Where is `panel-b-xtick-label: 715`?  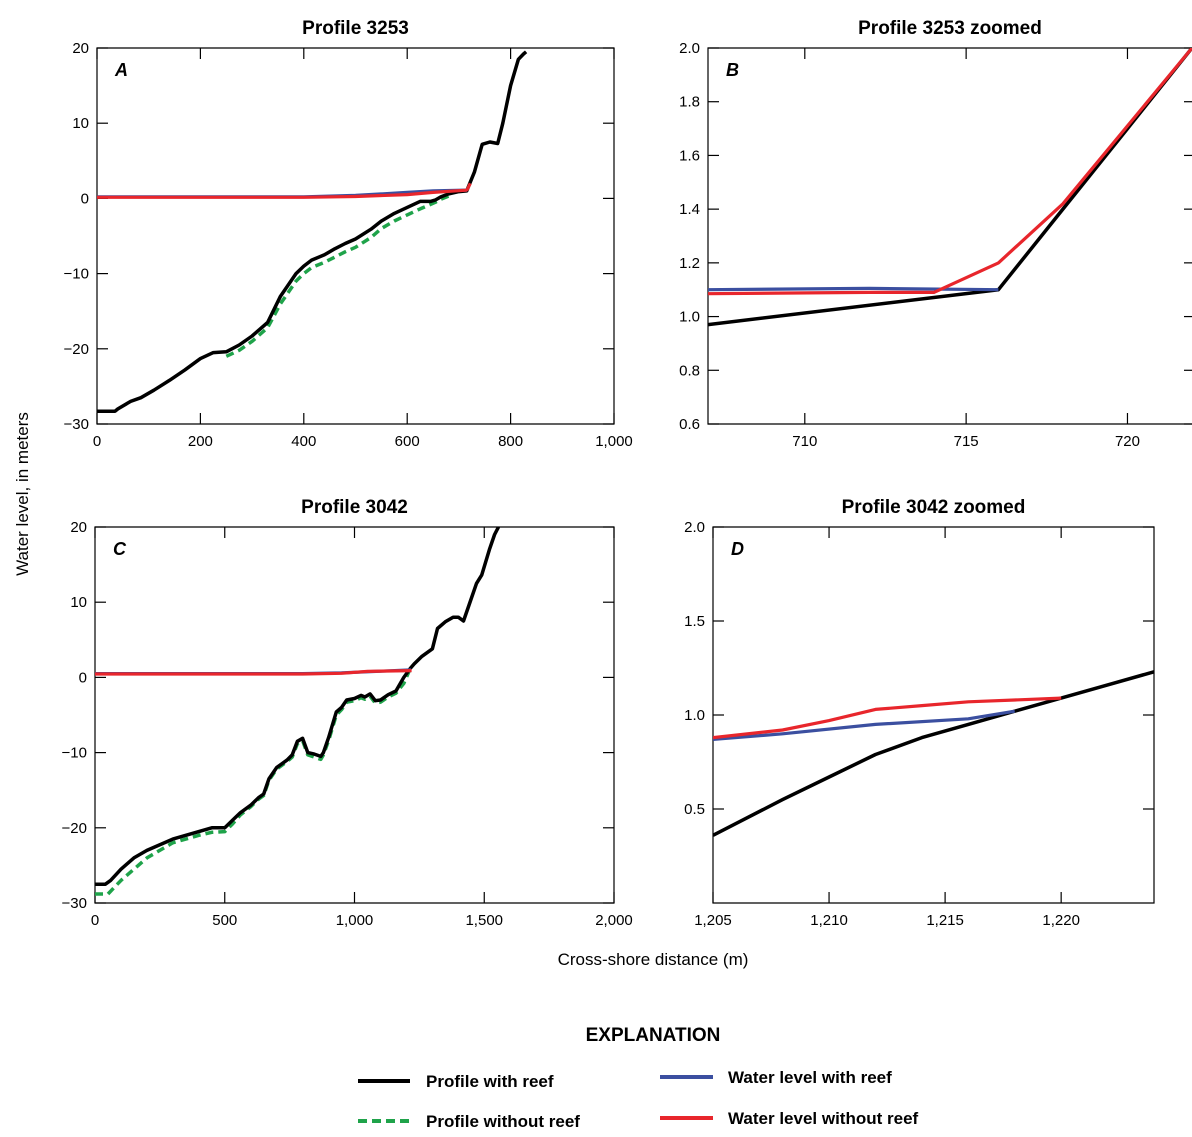 panel-b-xtick-label: 715 is located at coordinates (966, 441).